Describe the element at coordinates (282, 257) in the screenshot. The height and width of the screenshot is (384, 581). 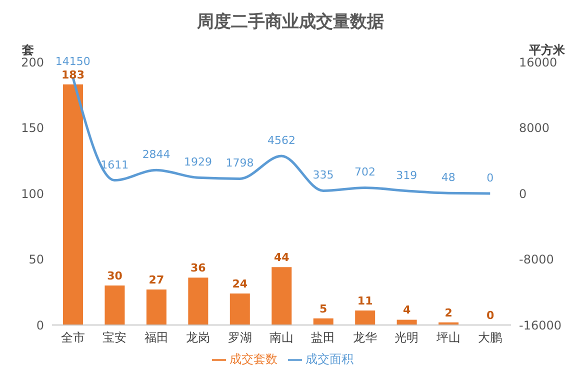
I see `data-label: 44` at that location.